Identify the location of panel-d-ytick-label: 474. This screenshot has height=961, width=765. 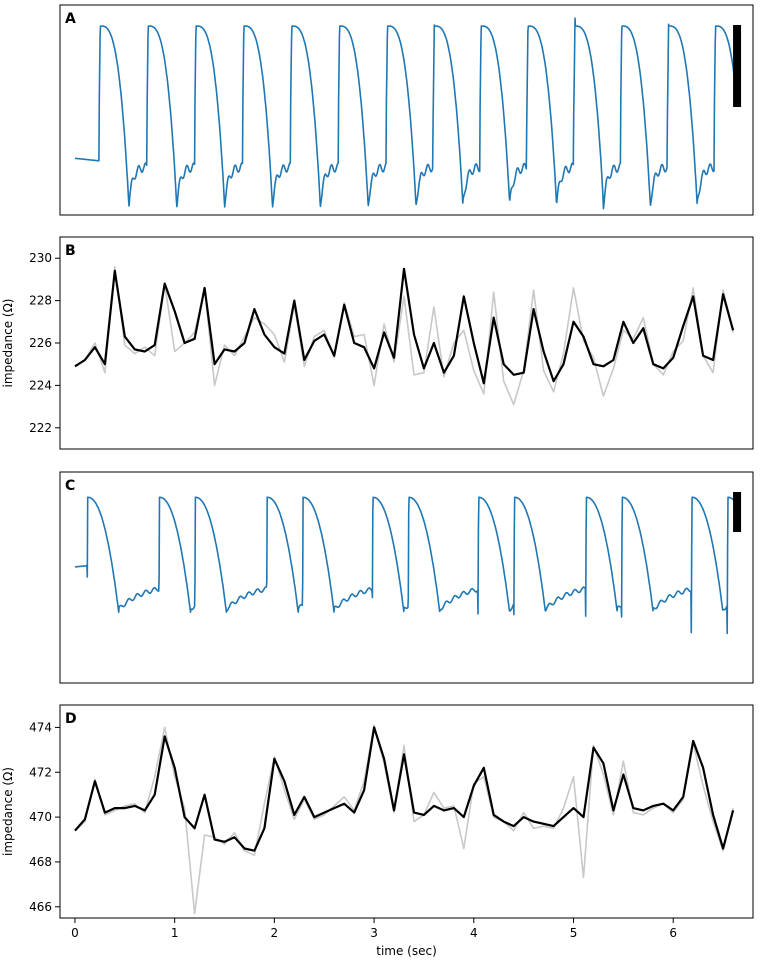
(40, 727).